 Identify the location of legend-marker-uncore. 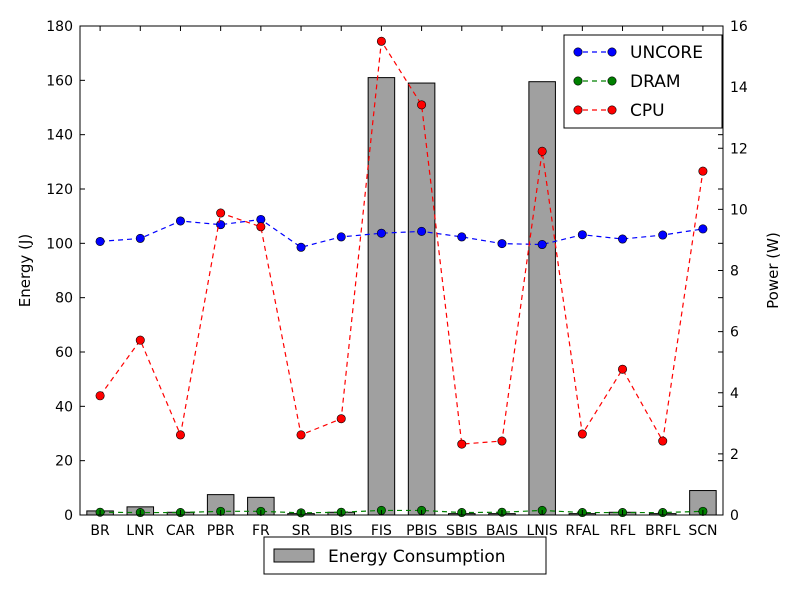
(578, 52).